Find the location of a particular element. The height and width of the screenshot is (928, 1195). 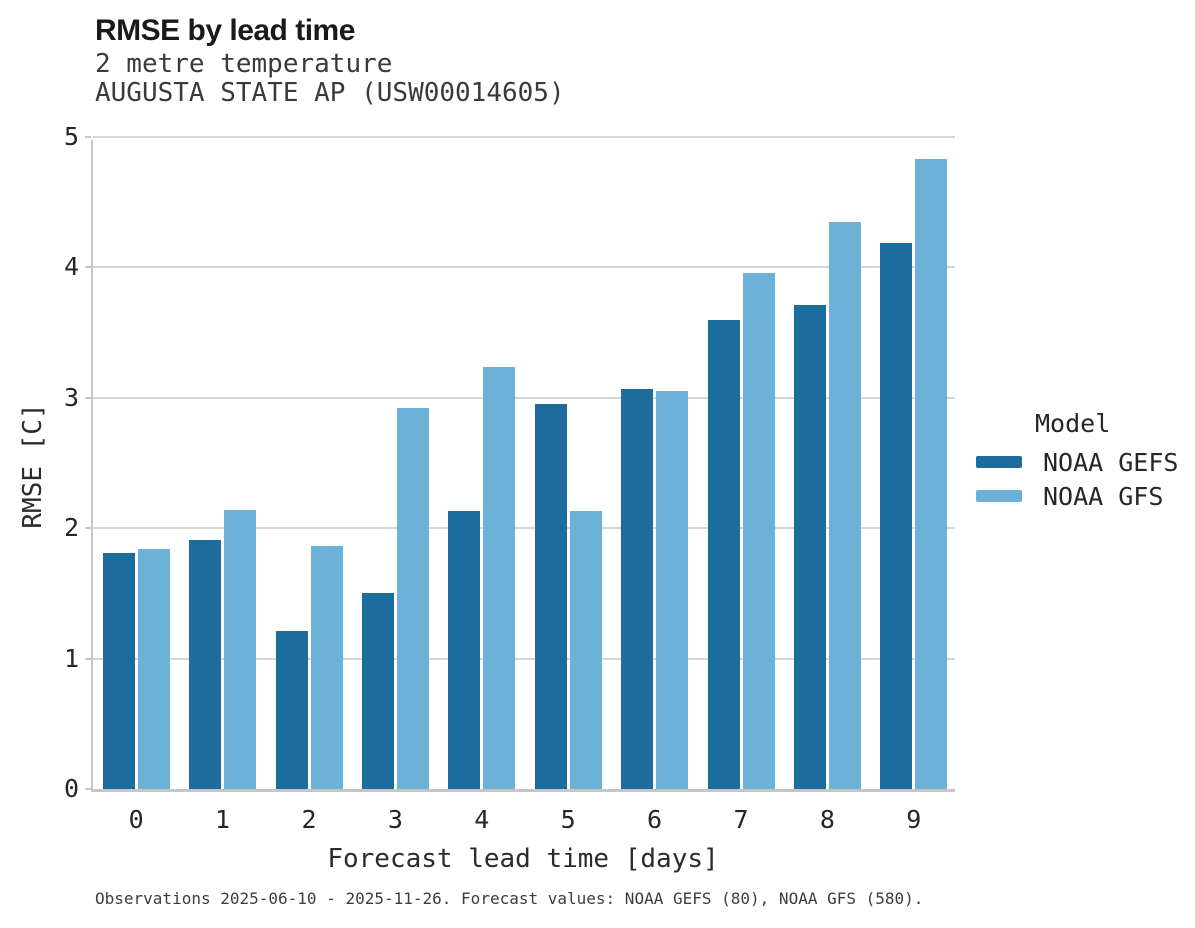

x-axis-title: Forecast lead time [days] is located at coordinates (523, 859).